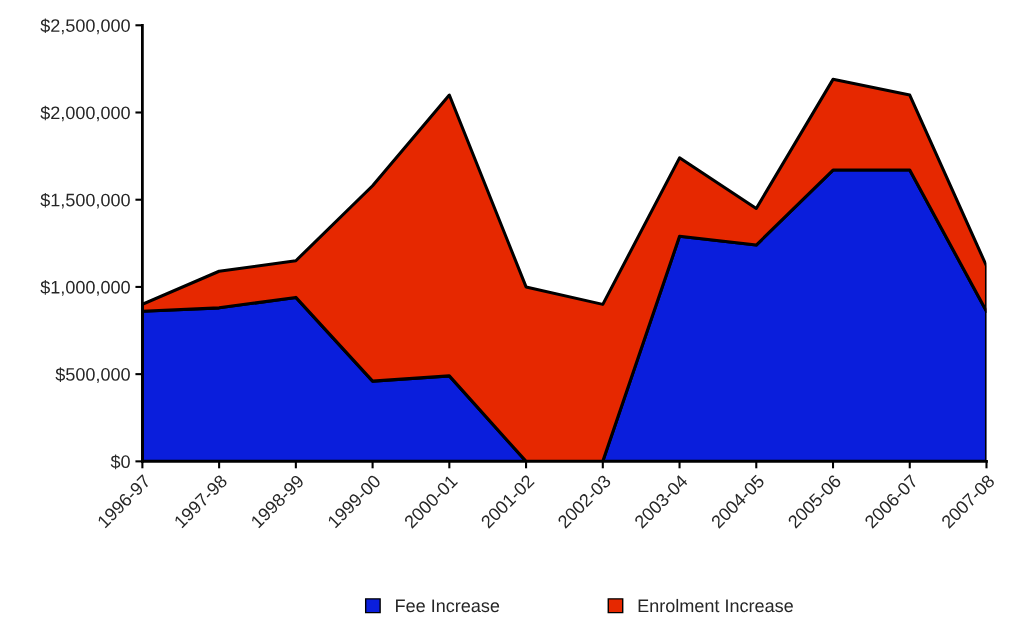 The width and height of the screenshot is (1017, 632). I want to click on y-tick-label: $2,500,000, so click(85, 26).